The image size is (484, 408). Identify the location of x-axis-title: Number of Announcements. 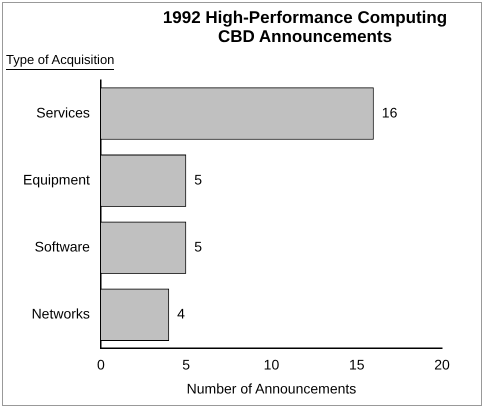
(271, 388).